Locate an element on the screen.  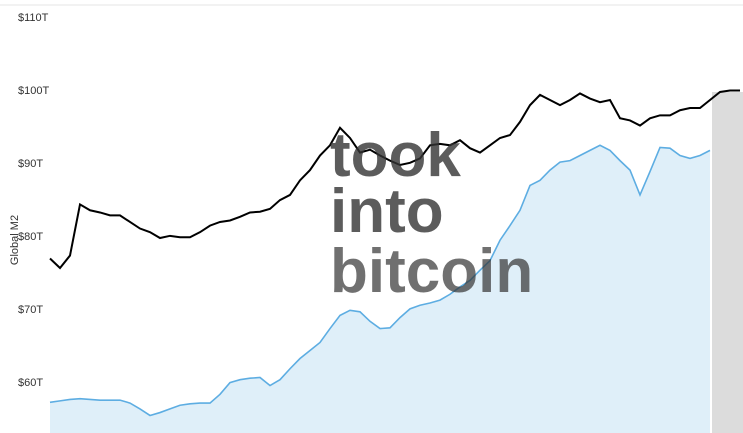
y-tick-label: $100T is located at coordinates (33, 91).